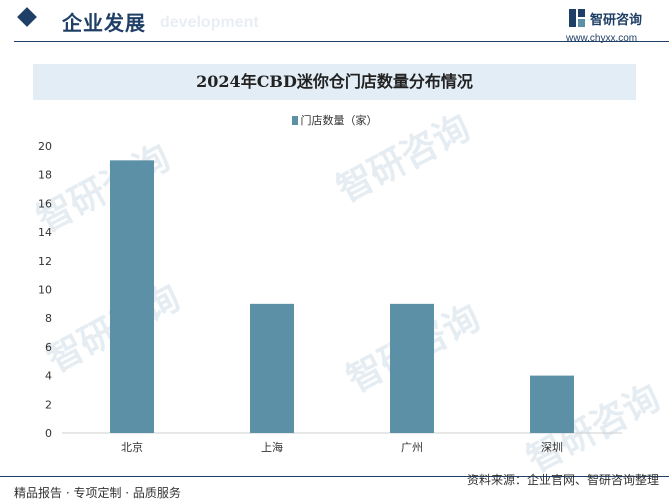 The width and height of the screenshot is (669, 504). I want to click on chart-legend: 门店数量（家）, so click(334, 120).